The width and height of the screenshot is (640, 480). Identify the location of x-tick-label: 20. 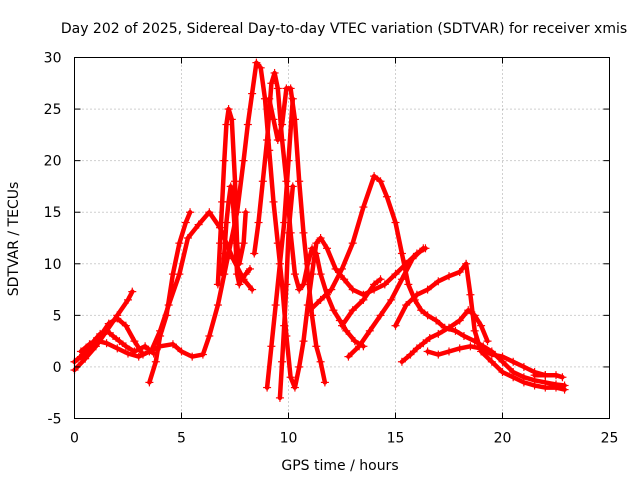
(503, 439).